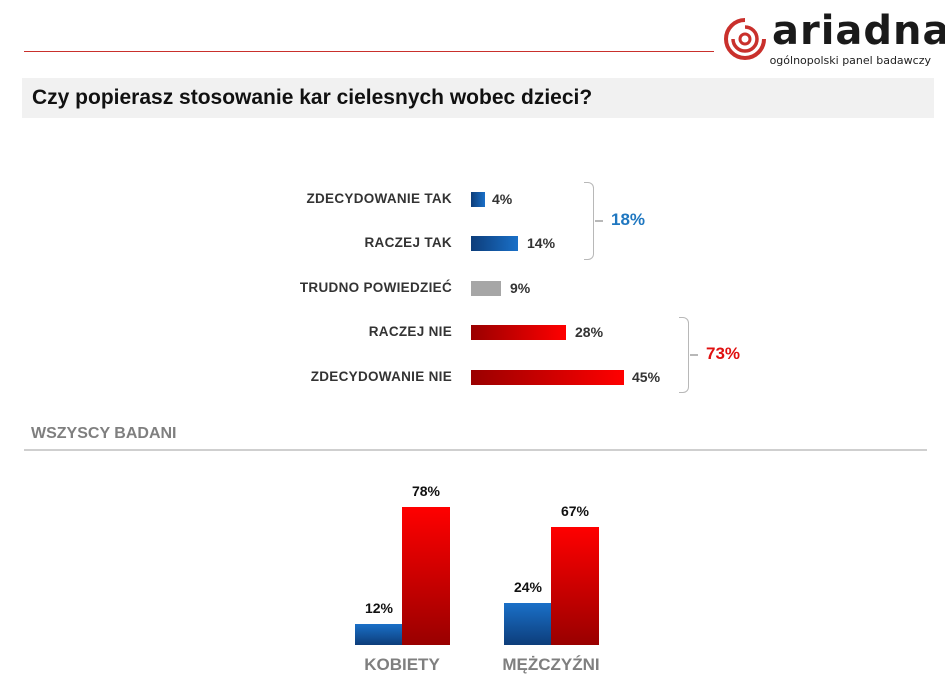 The height and width of the screenshot is (694, 945). I want to click on bar-label: TRUDNO POWIEDZIEĆ, so click(375, 287).